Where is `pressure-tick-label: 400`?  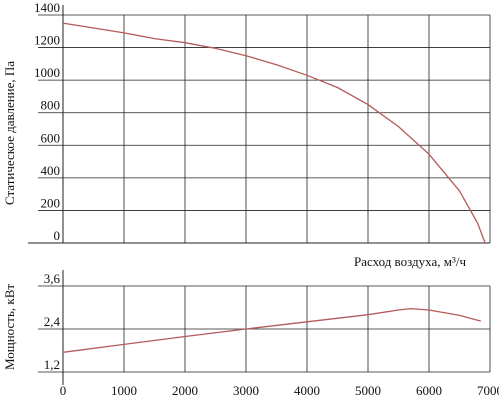
pressure-tick-label: 400 is located at coordinates (51, 170).